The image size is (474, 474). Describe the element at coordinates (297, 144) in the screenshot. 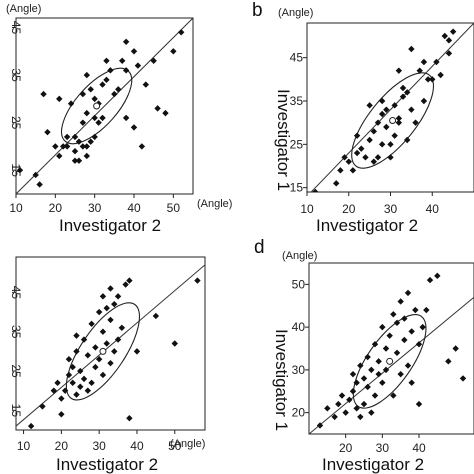

I see `panel-b-y-tick-label: 25` at that location.